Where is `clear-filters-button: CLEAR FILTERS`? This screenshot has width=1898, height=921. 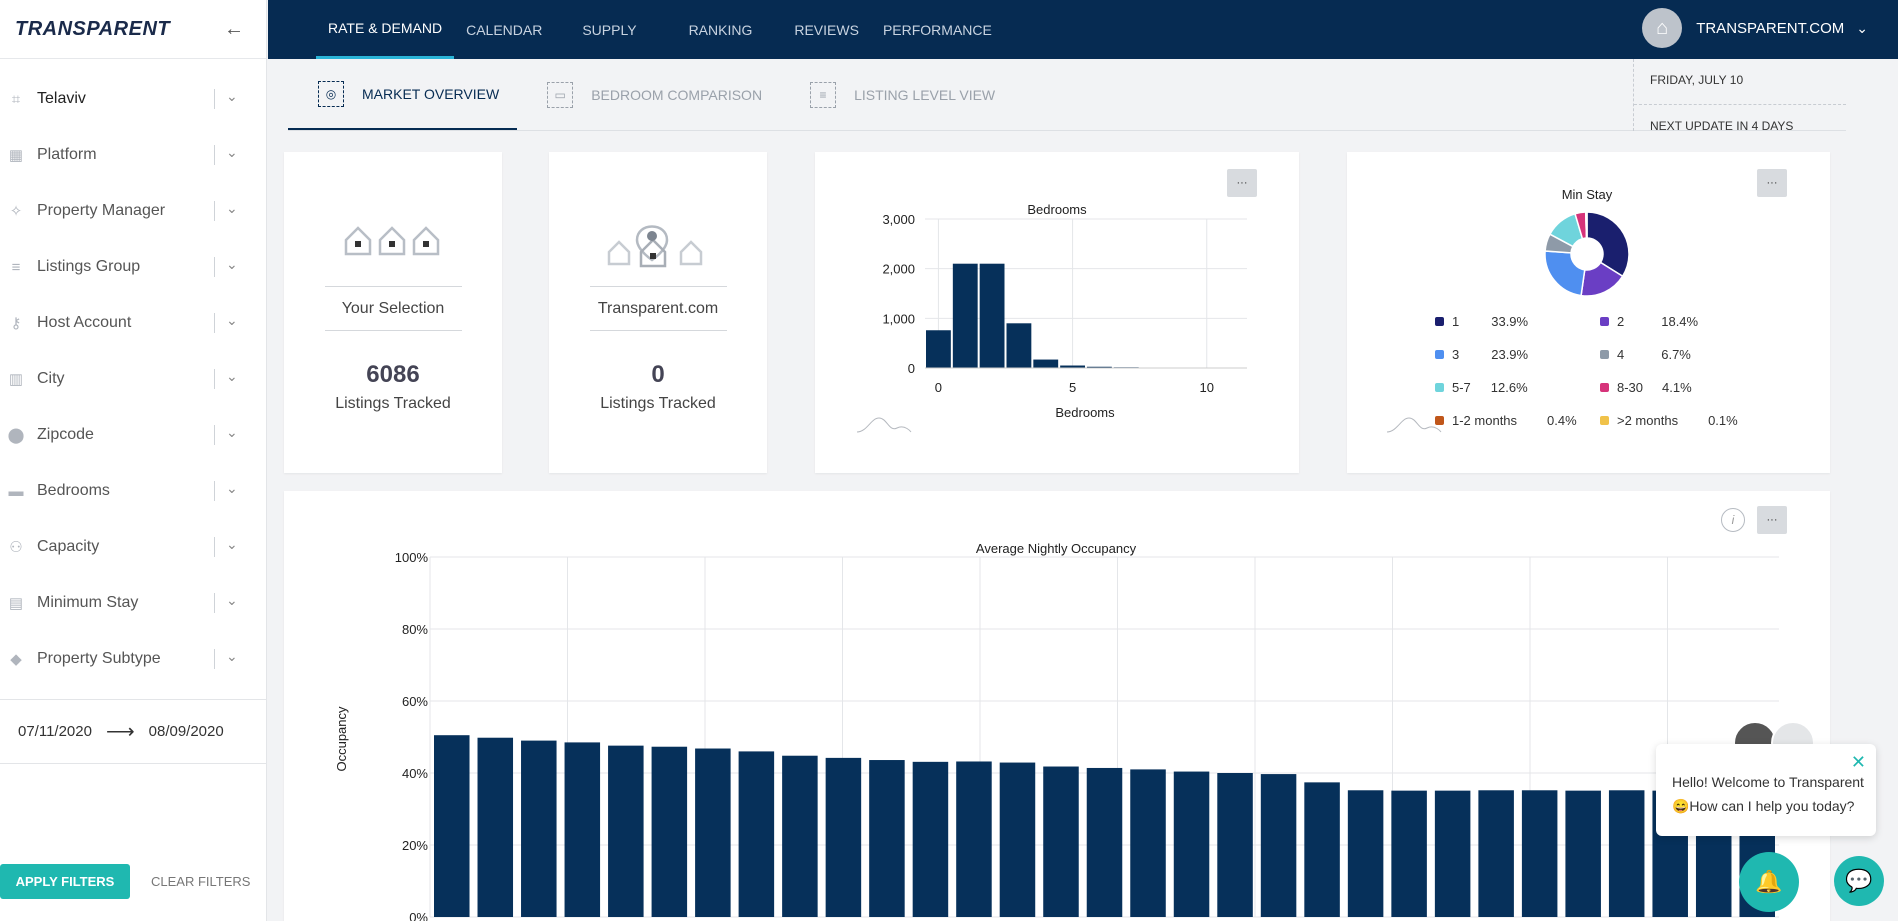 clear-filters-button: CLEAR FILTERS is located at coordinates (201, 881).